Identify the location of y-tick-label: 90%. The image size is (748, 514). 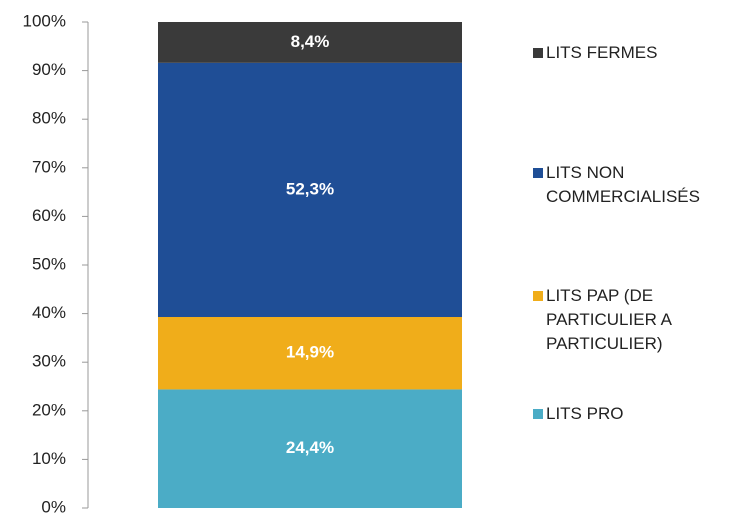
(49, 69).